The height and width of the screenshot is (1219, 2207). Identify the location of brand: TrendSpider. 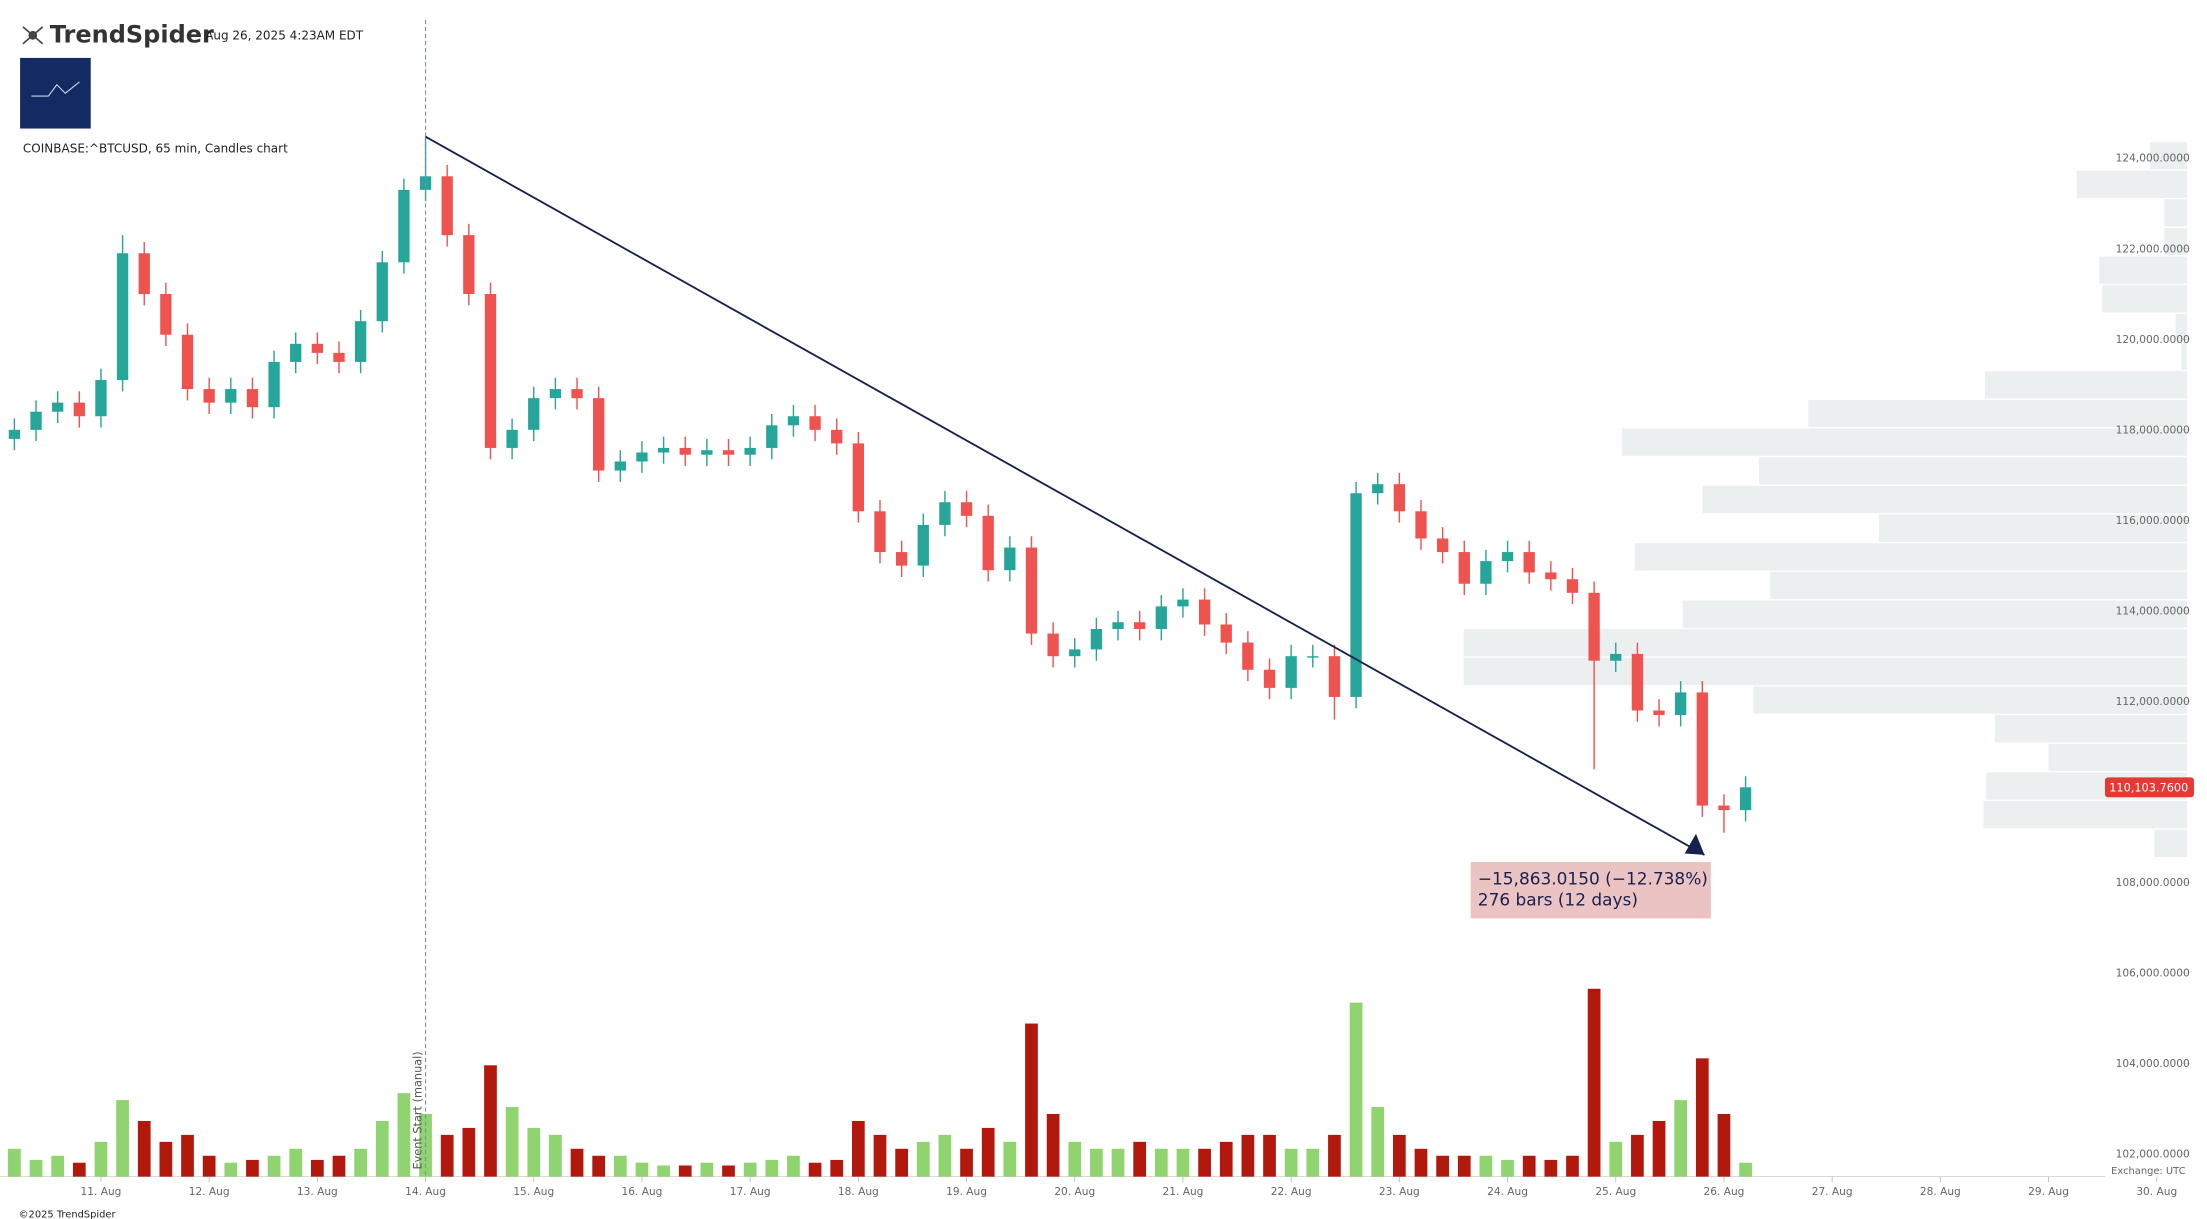
(132, 34).